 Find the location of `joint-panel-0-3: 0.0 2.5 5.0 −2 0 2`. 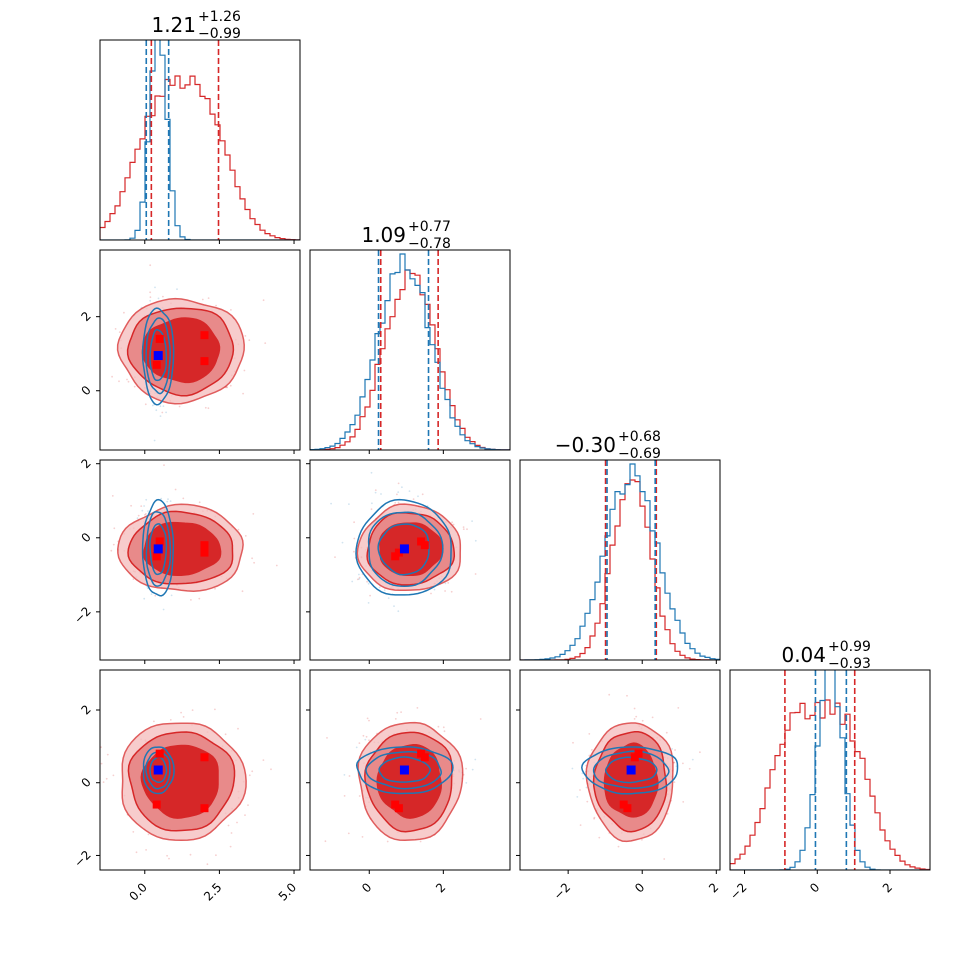

joint-panel-0-3: 0.0 2.5 5.0 −2 0 2 is located at coordinates (186, 786).